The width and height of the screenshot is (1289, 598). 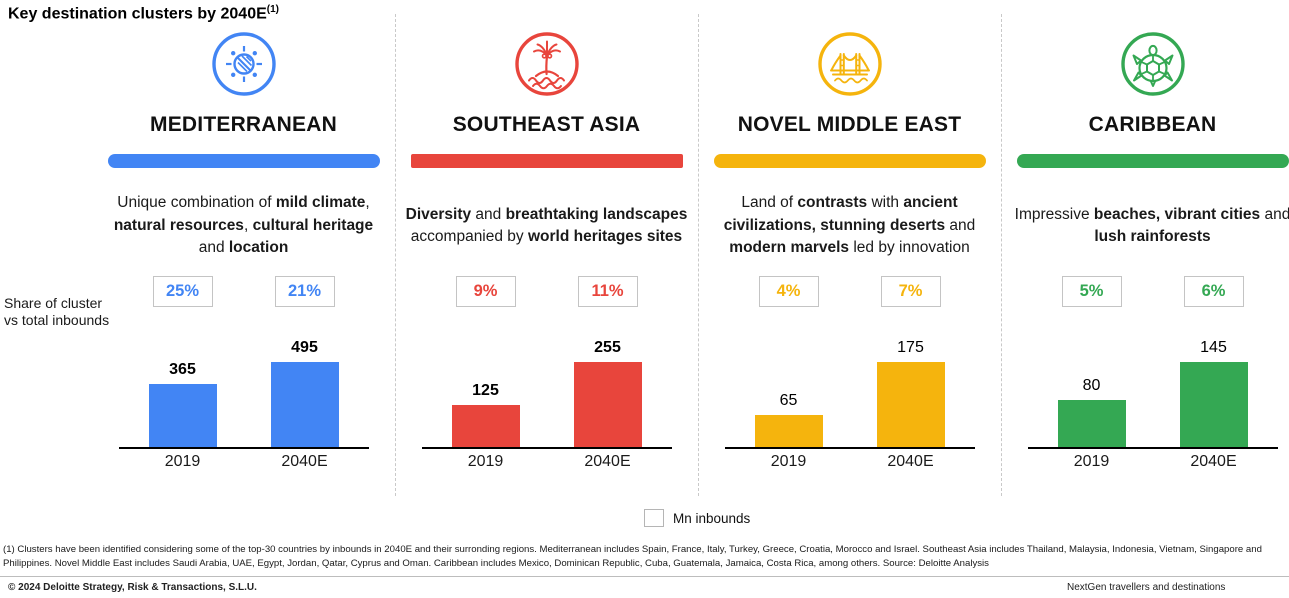 I want to click on share-value: 4%, so click(x=788, y=291).